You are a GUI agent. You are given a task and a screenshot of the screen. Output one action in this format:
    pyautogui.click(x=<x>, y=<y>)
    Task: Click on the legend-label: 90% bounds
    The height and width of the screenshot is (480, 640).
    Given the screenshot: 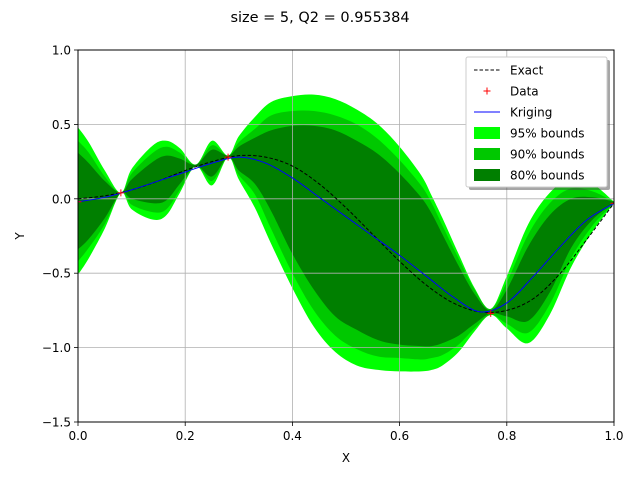 What is the action you would take?
    pyautogui.click(x=547, y=155)
    